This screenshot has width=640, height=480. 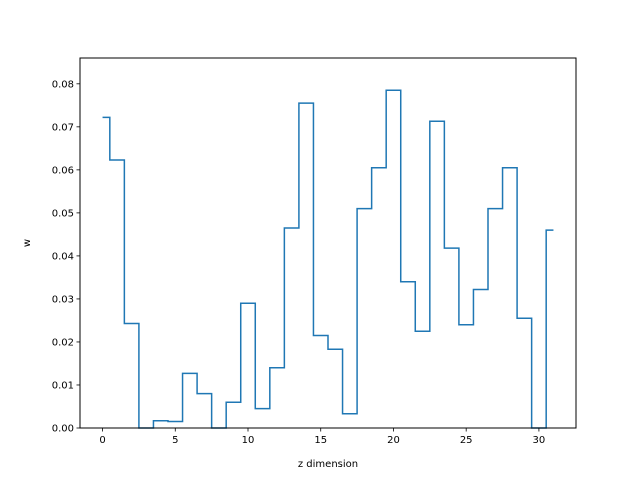 I want to click on y-tick-label: 0.07, so click(x=63, y=127).